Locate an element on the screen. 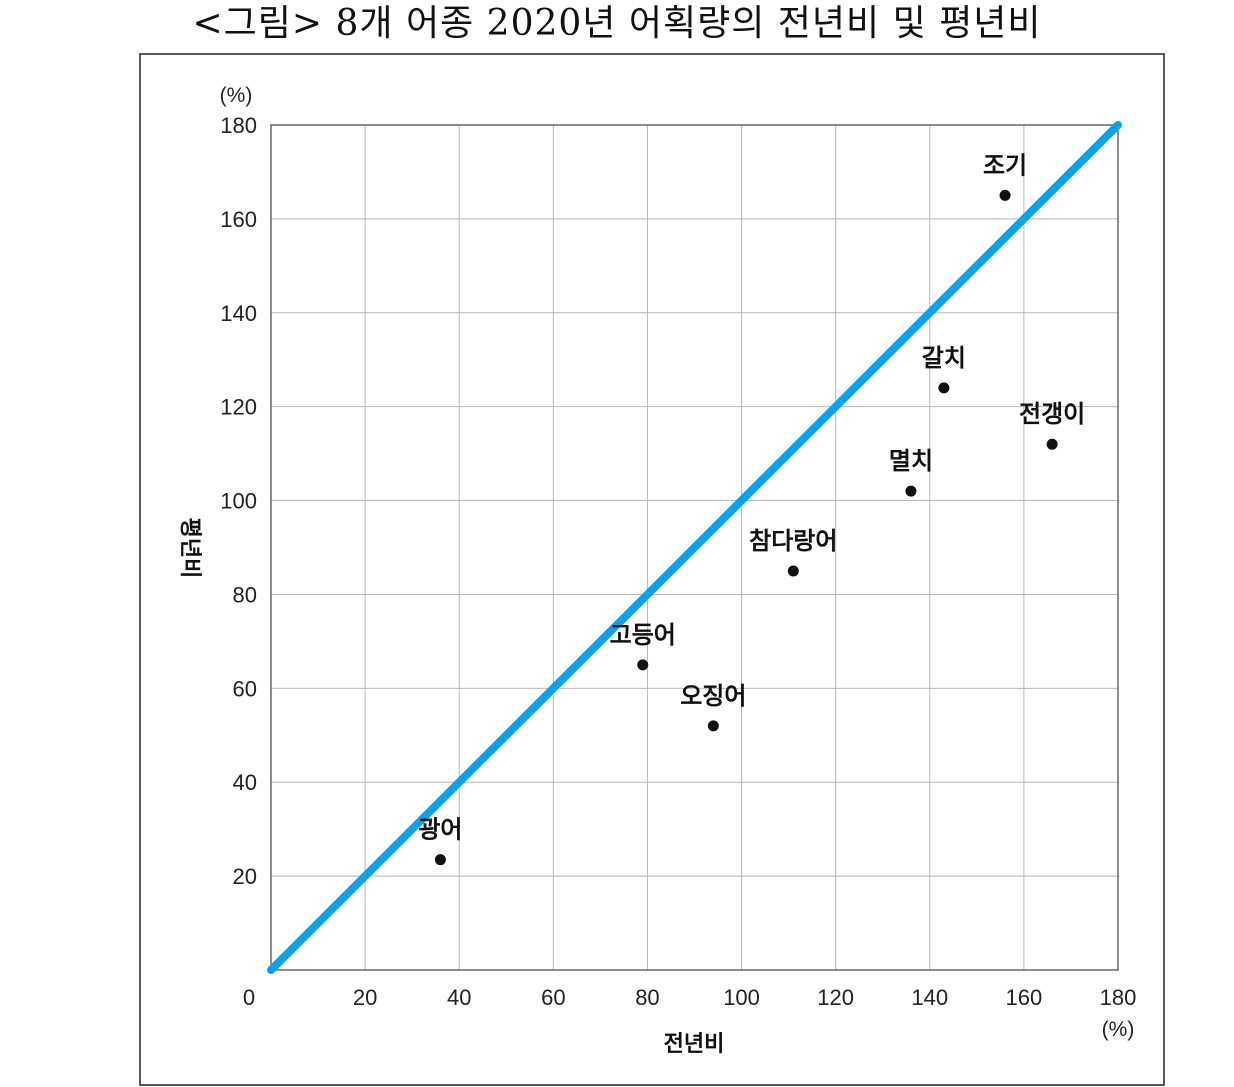 The image size is (1234, 1087). data-point-label: 참다랑어 is located at coordinates (793, 541).